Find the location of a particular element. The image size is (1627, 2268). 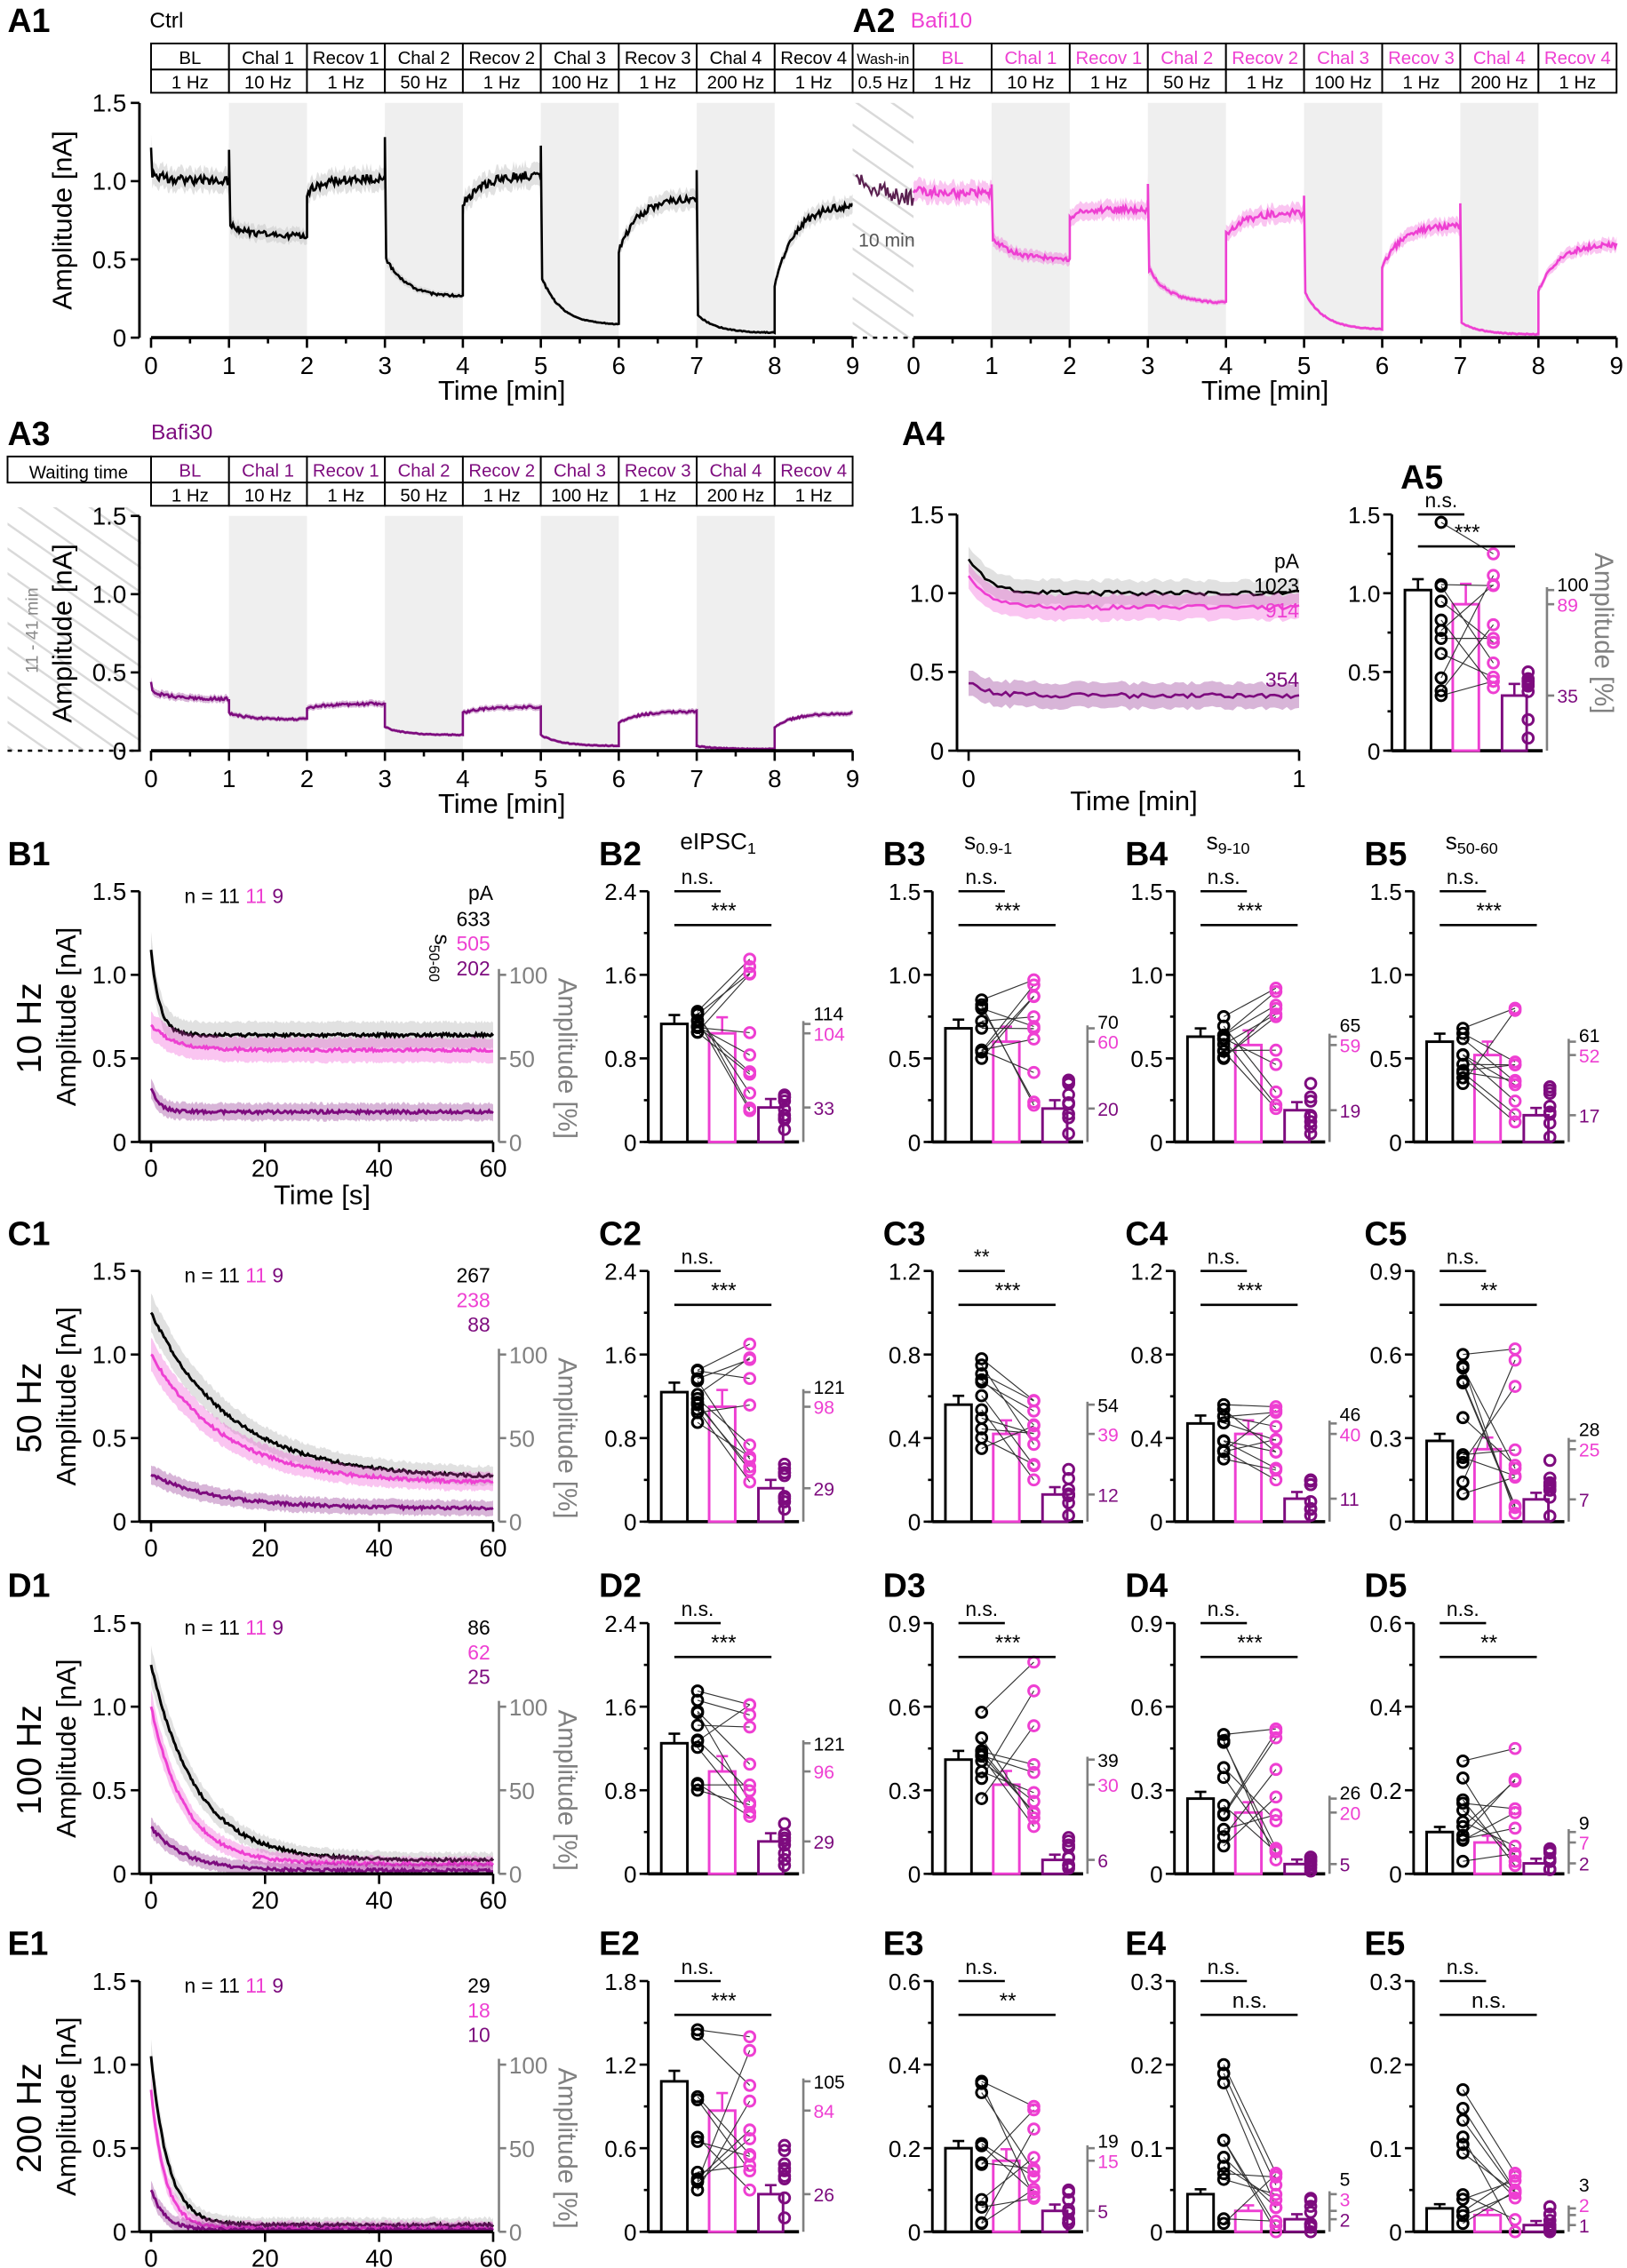

y-tick-label: 1.5 is located at coordinates (109, 103).